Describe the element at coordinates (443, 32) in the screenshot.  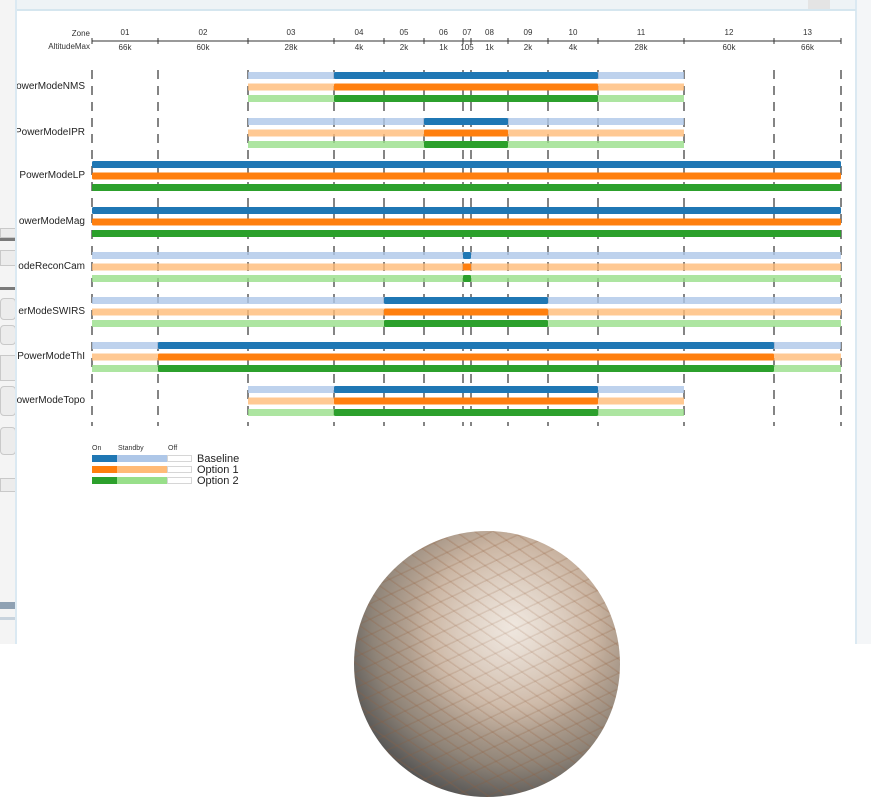
I see `zone-number: 06` at that location.